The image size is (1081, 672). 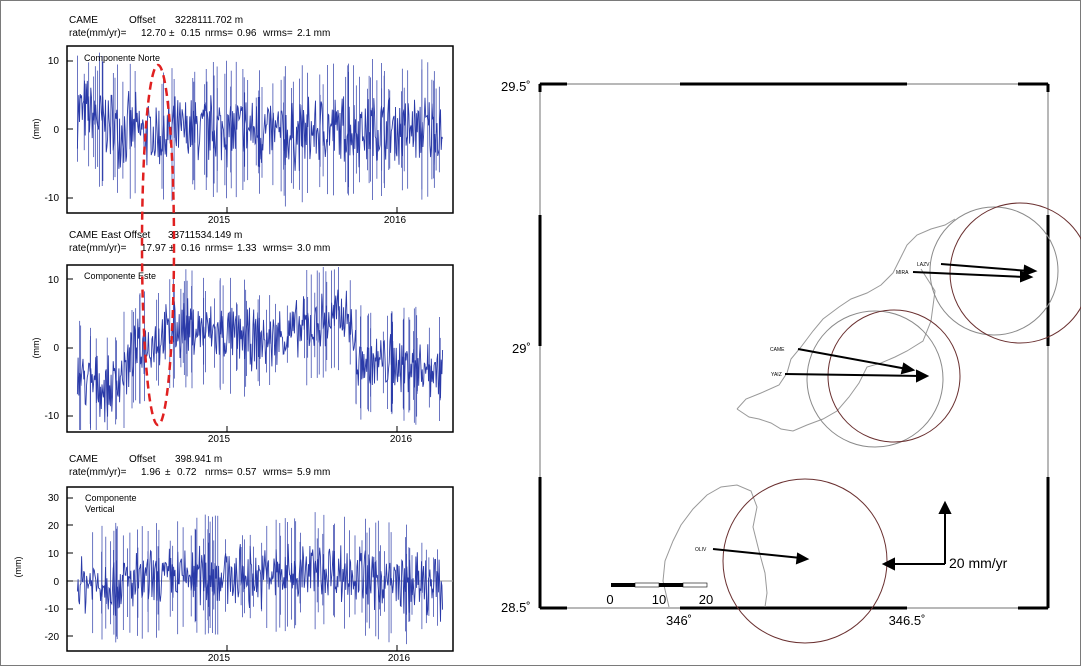 I want to click on error-ellipse-oliv, so click(x=805, y=561).